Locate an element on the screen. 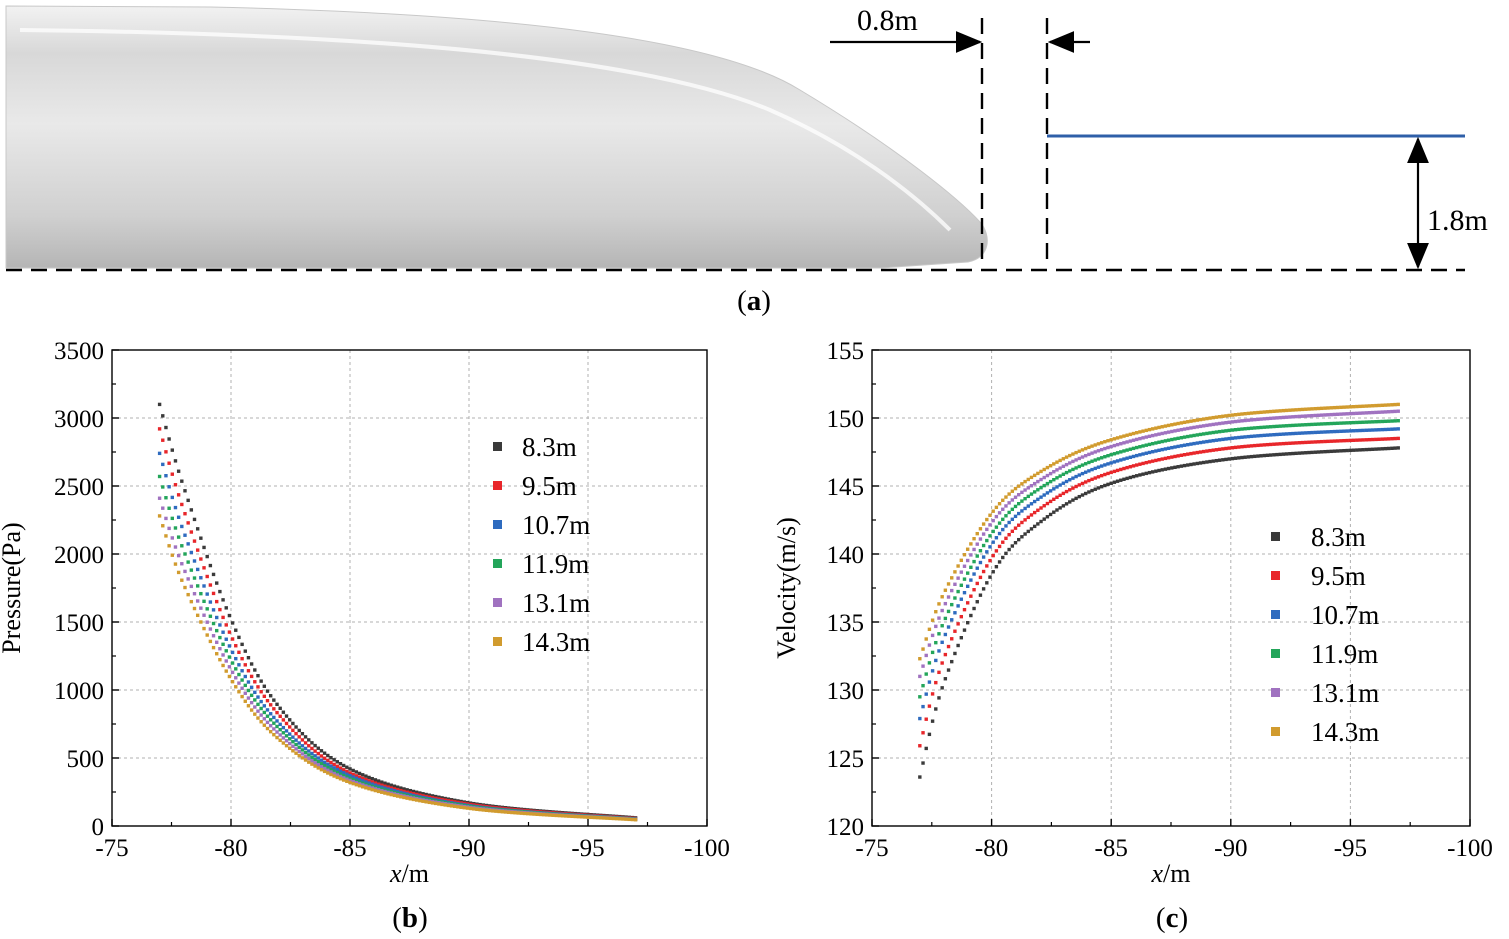 The height and width of the screenshot is (939, 1509). y-tick-label: 130 is located at coordinates (846, 691).